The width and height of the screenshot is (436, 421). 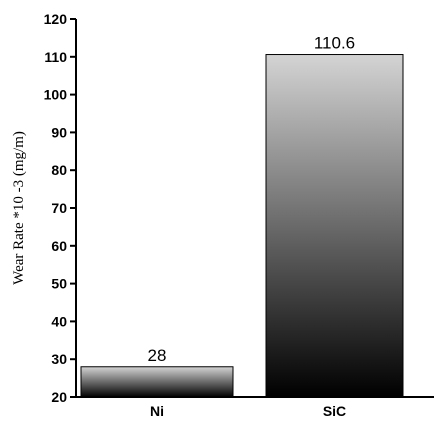 What do you see at coordinates (56, 19) in the screenshot?
I see `y-tick-label: 120` at bounding box center [56, 19].